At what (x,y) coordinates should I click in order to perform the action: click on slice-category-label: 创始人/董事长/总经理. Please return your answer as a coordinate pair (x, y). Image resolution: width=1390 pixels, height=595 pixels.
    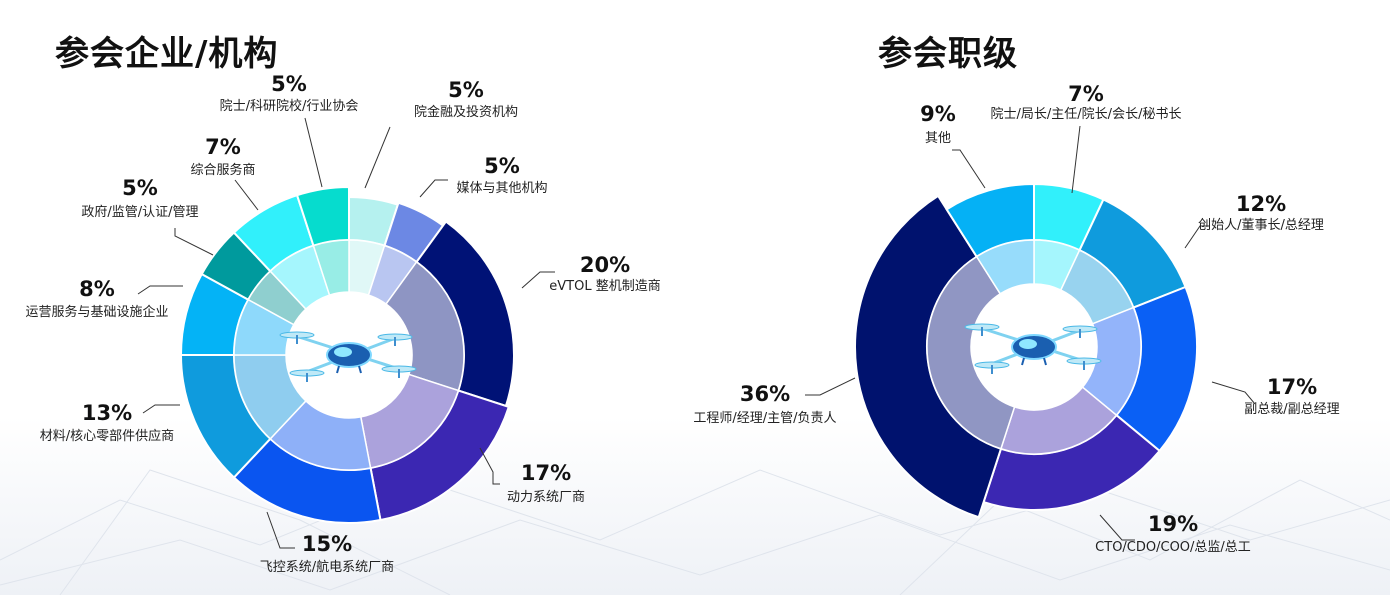
    Looking at the image, I should click on (1261, 225).